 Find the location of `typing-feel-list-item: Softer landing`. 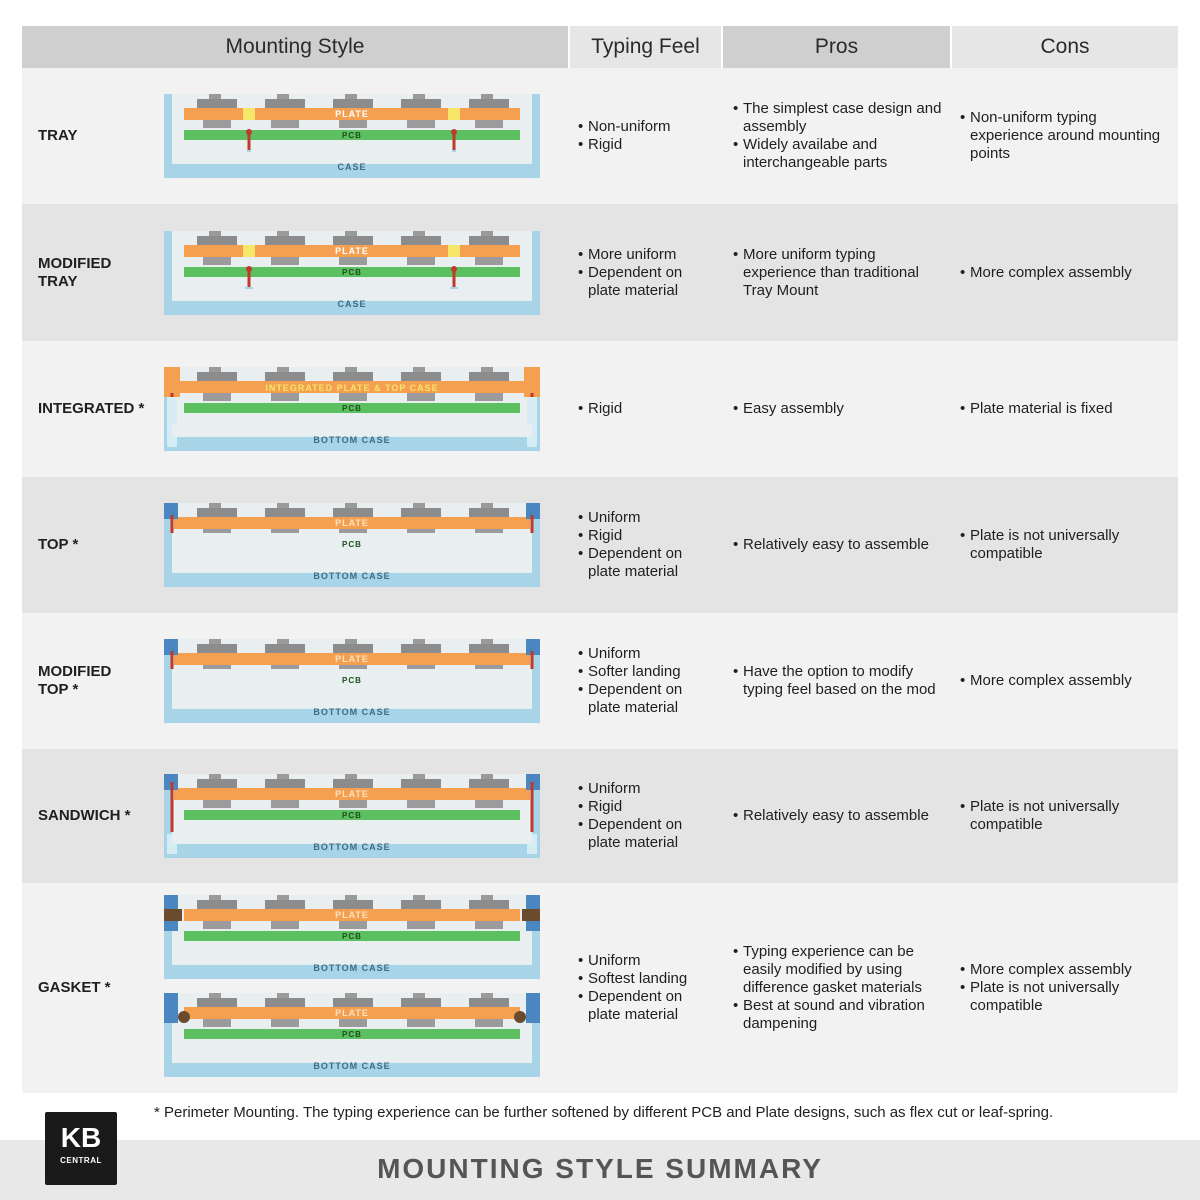

typing-feel-list-item: Softer landing is located at coordinates (648, 672).